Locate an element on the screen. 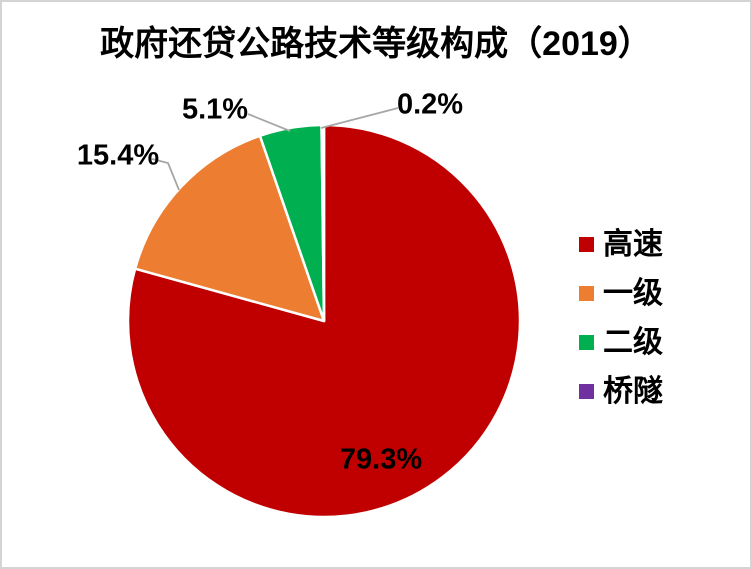  data-label-gaosu: 79.3% is located at coordinates (381, 459).